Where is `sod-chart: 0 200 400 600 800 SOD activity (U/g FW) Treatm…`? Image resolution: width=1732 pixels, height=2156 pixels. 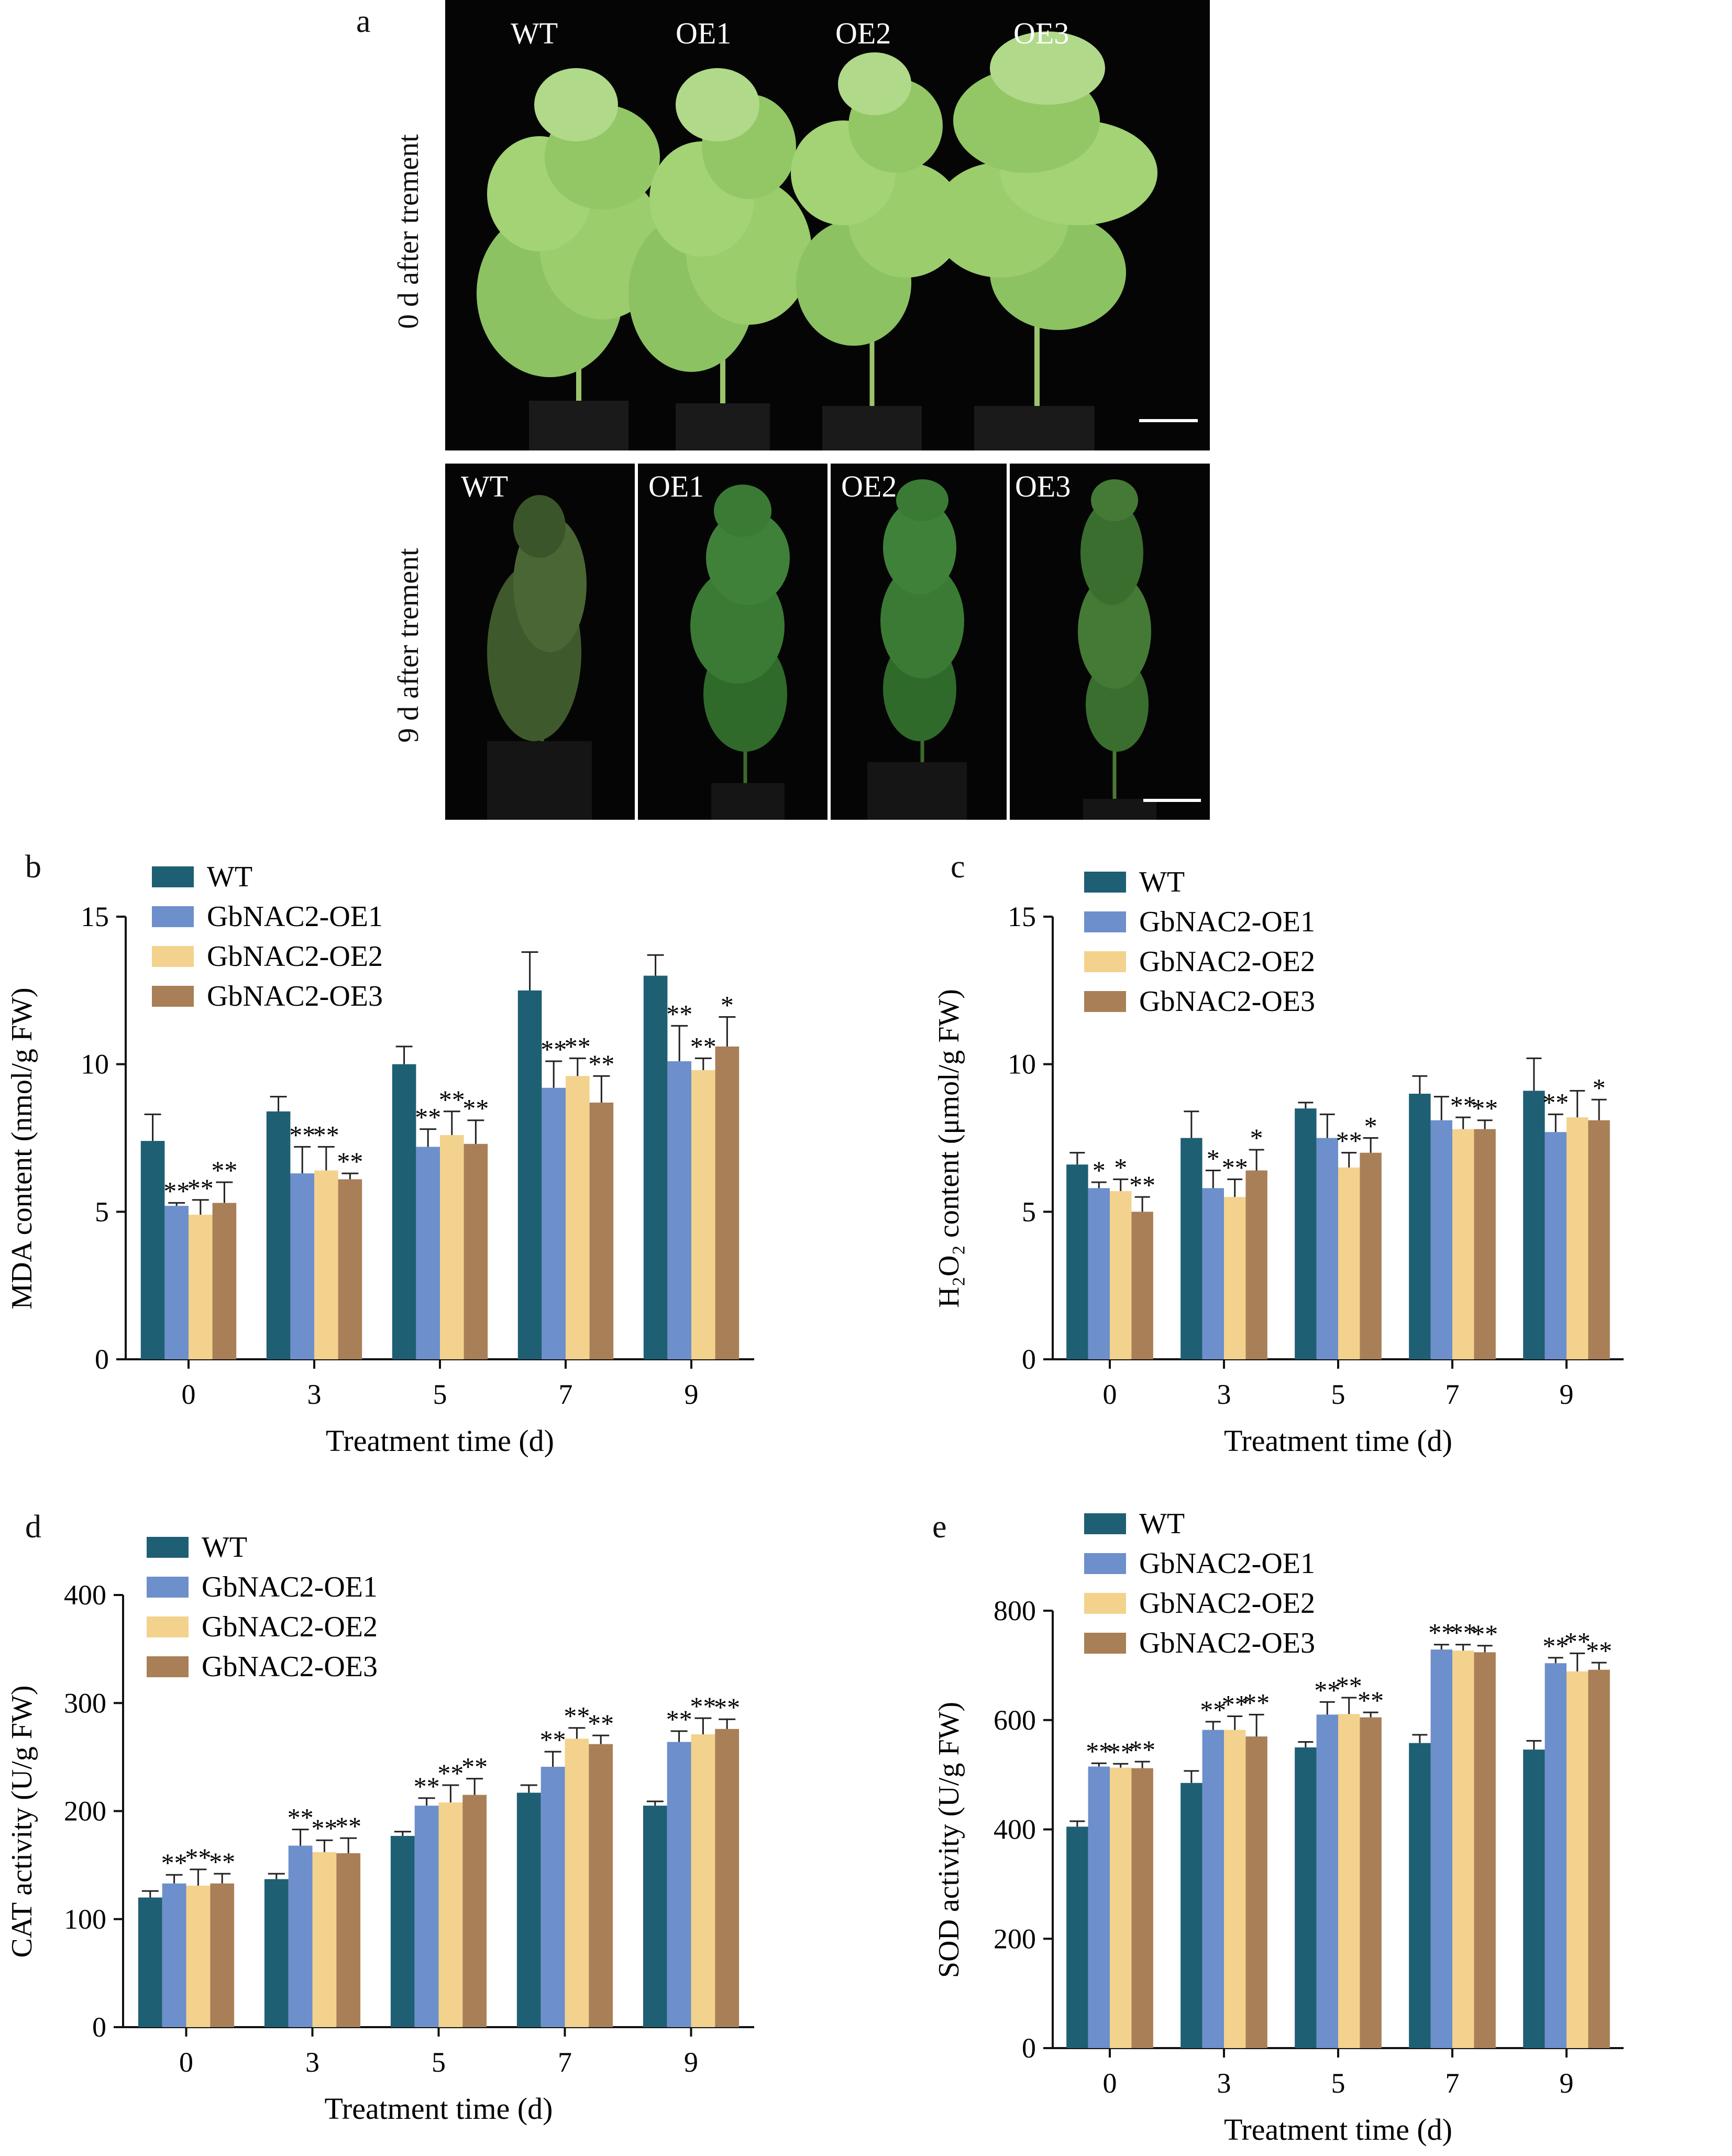
sod-chart: 0 200 400 600 800 SOD activity (U/g FW) Treatm… is located at coordinates (1278, 1828).